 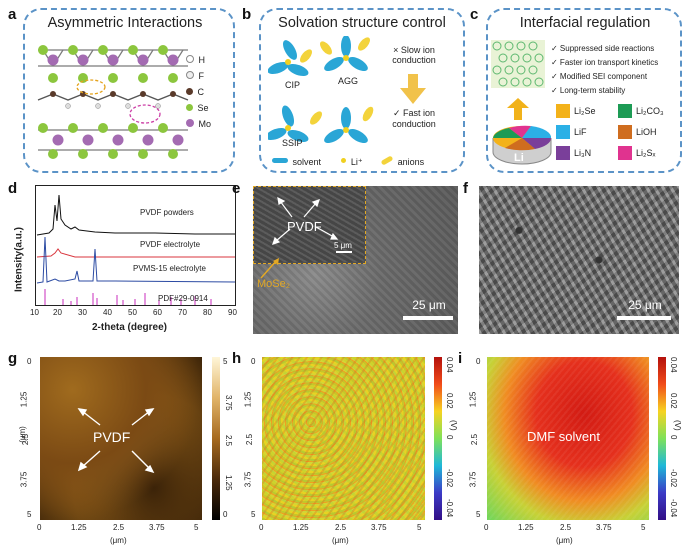 I want to click on sem-image-f: 25 μm, so click(x=579, y=260).